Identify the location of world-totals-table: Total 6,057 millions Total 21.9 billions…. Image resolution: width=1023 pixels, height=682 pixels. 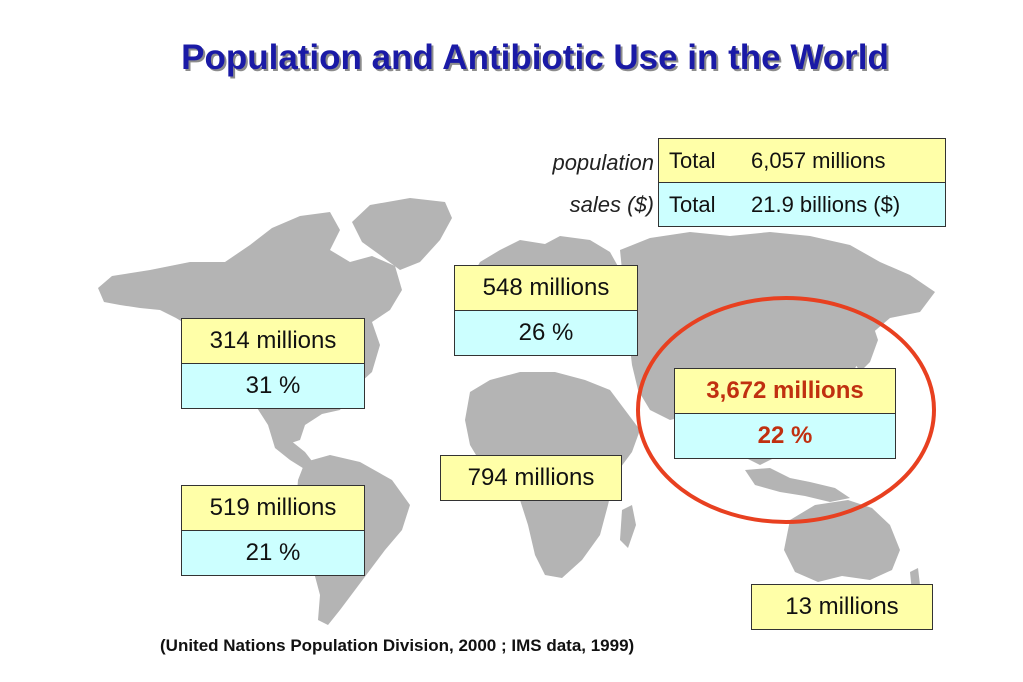
(802, 182).